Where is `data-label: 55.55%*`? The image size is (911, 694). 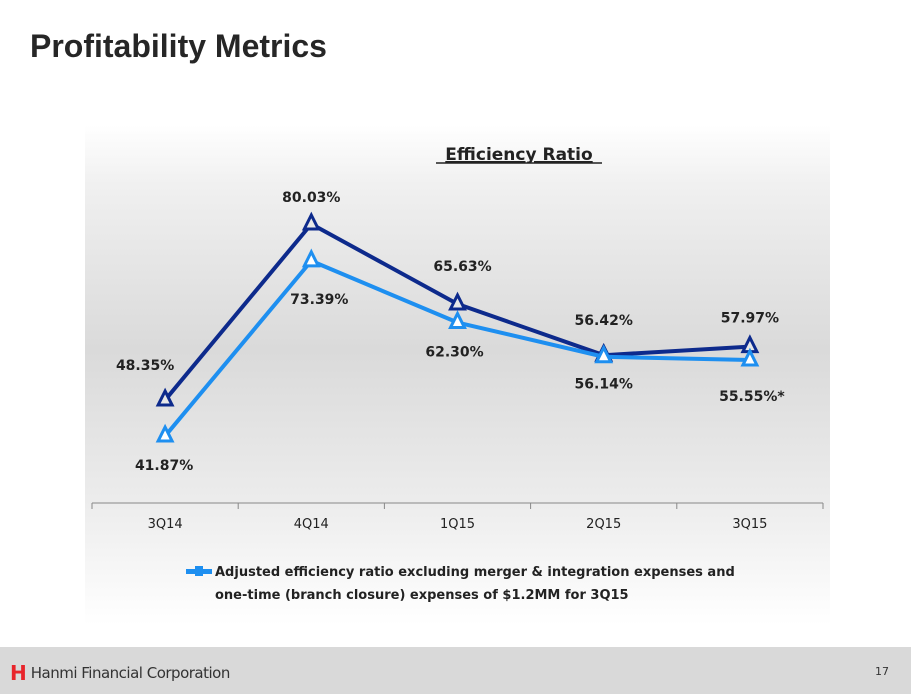 data-label: 55.55%* is located at coordinates (752, 397).